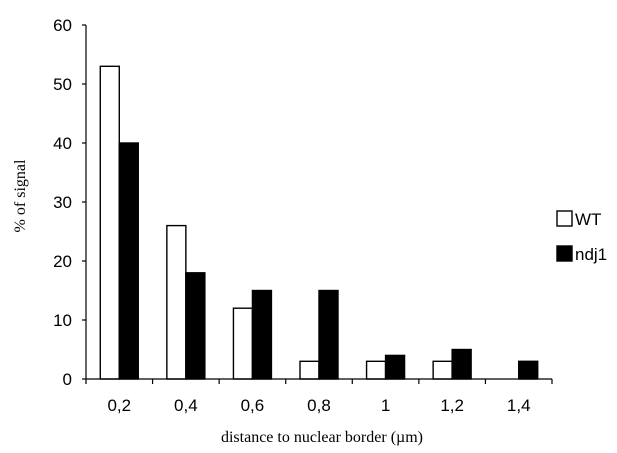  What do you see at coordinates (119, 405) in the screenshot?
I see `x-tick-label: 0,2` at bounding box center [119, 405].